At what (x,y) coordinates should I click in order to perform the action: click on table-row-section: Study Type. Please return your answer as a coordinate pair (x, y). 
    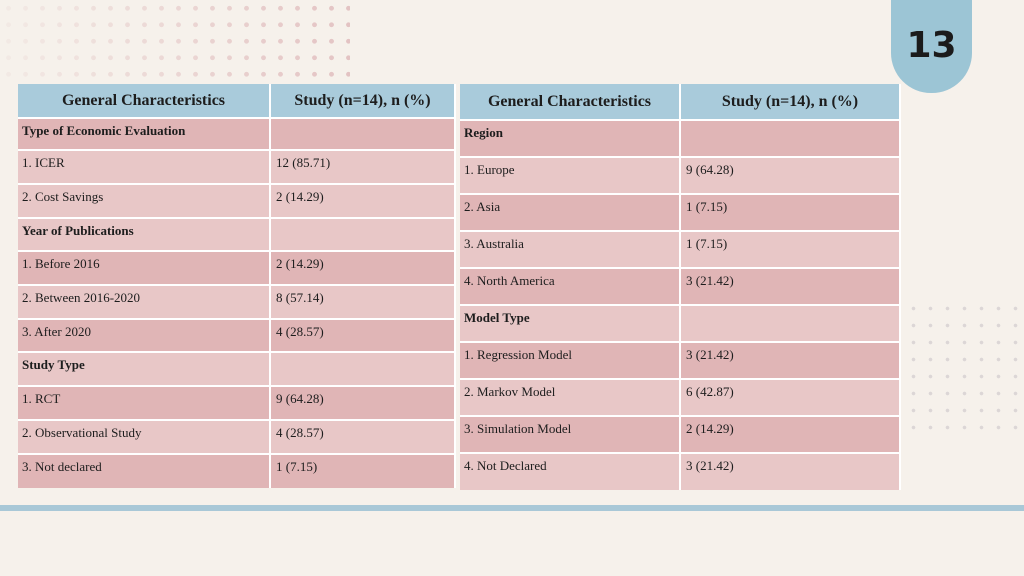
    Looking at the image, I should click on (237, 368).